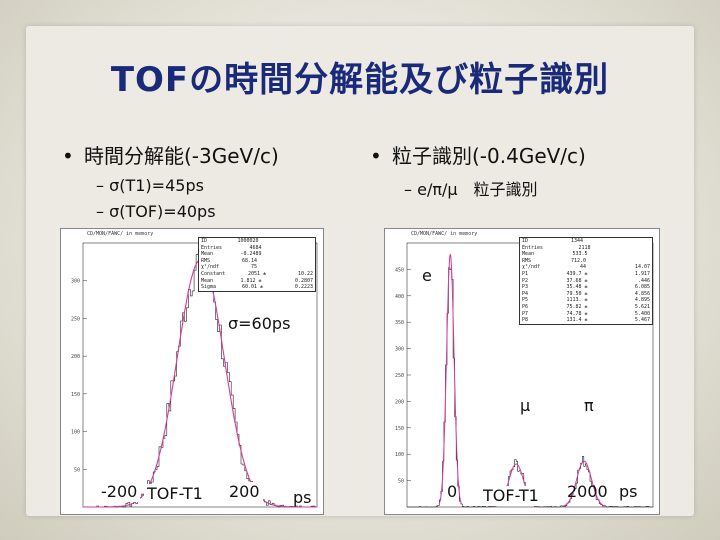 The width and height of the screenshot is (720, 540). I want to click on right-stats-value: 74.78 ±, so click(577, 313).